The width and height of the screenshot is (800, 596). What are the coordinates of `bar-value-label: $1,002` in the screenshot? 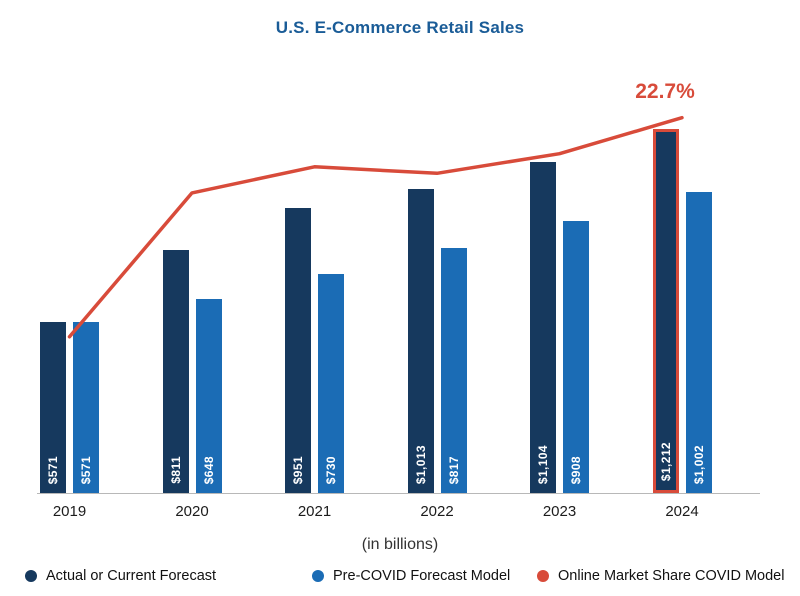 It's located at (698, 464).